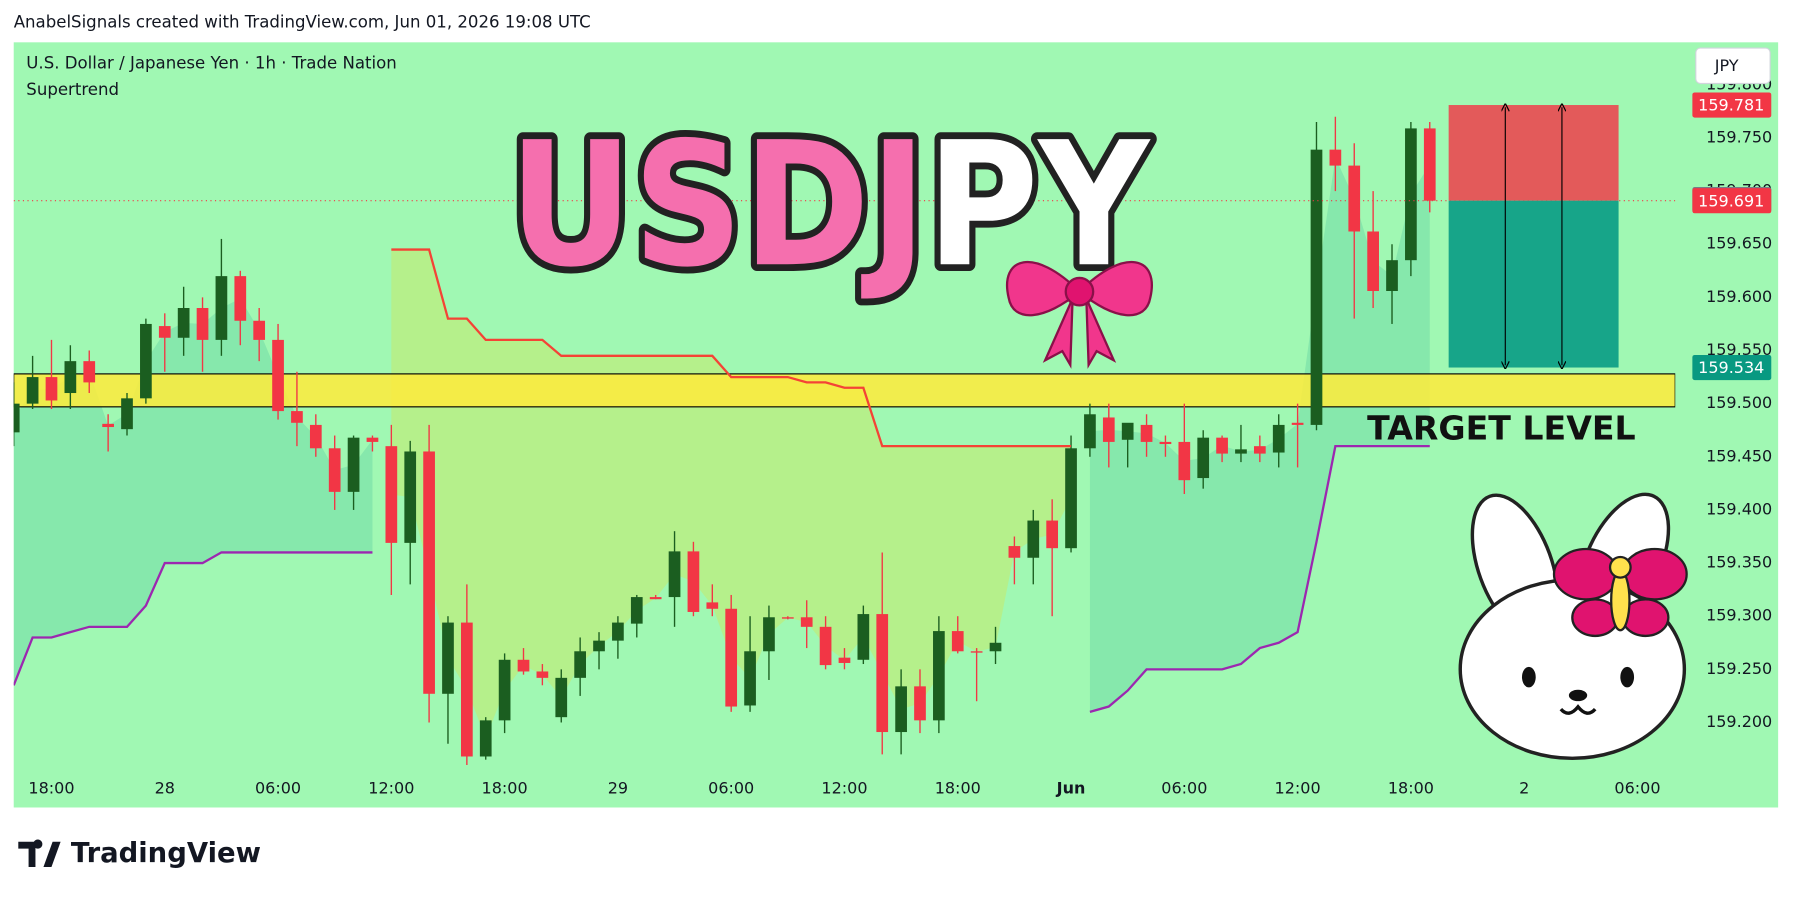 This screenshot has height=899, width=1793. I want to click on annotation: TARGET LEVEL, so click(1501, 428).